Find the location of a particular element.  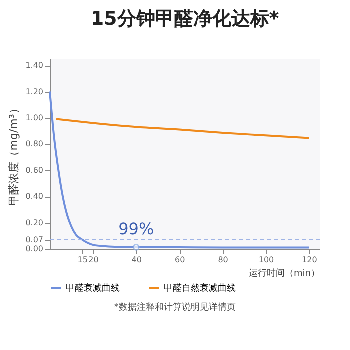

y-axis-title: 甲醛浓度（mg/m³） is located at coordinates (14, 154).